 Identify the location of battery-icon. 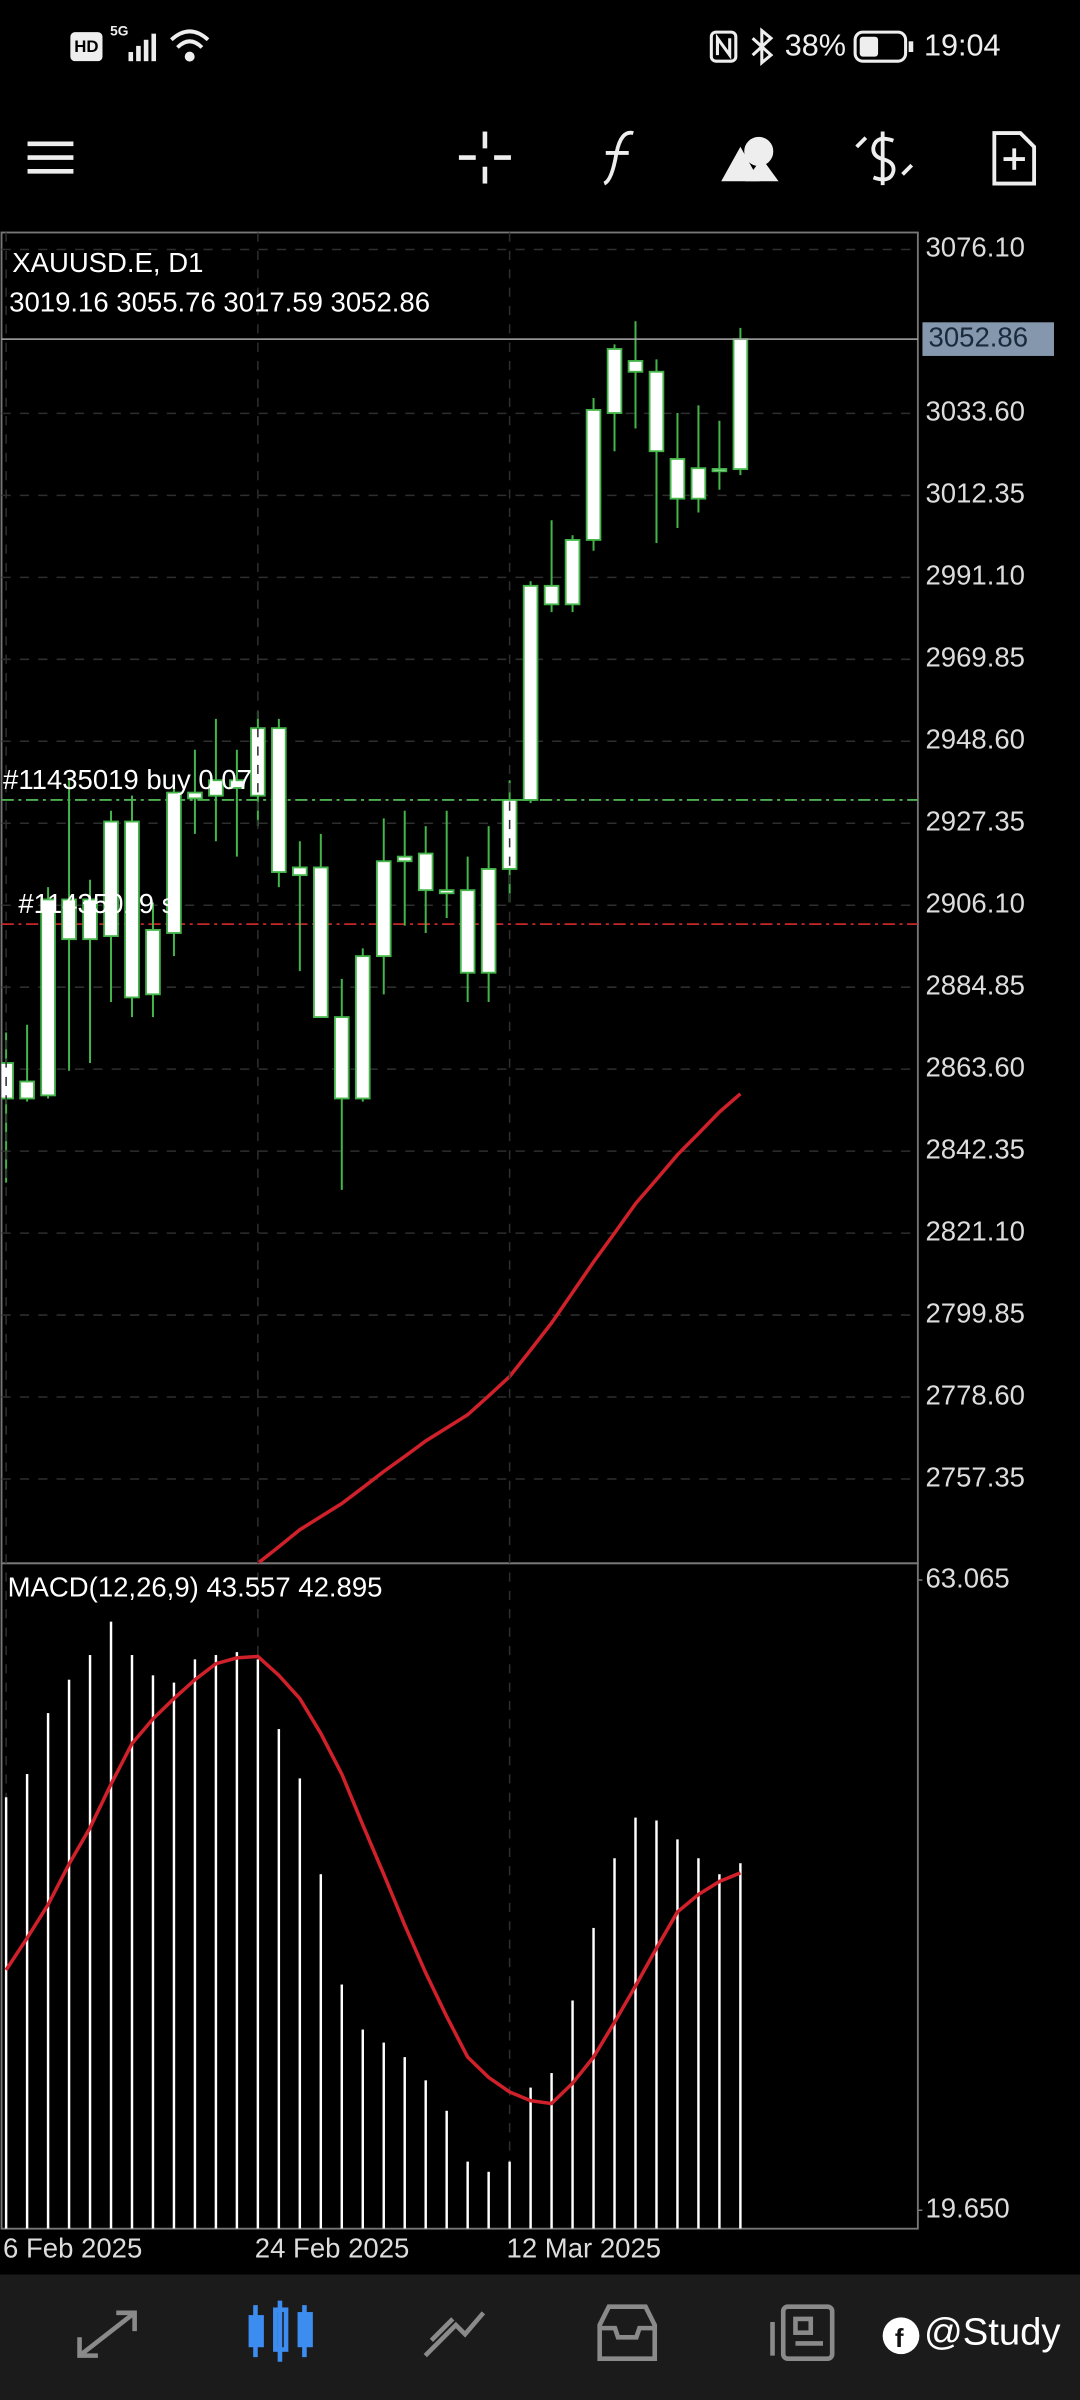
(883, 46).